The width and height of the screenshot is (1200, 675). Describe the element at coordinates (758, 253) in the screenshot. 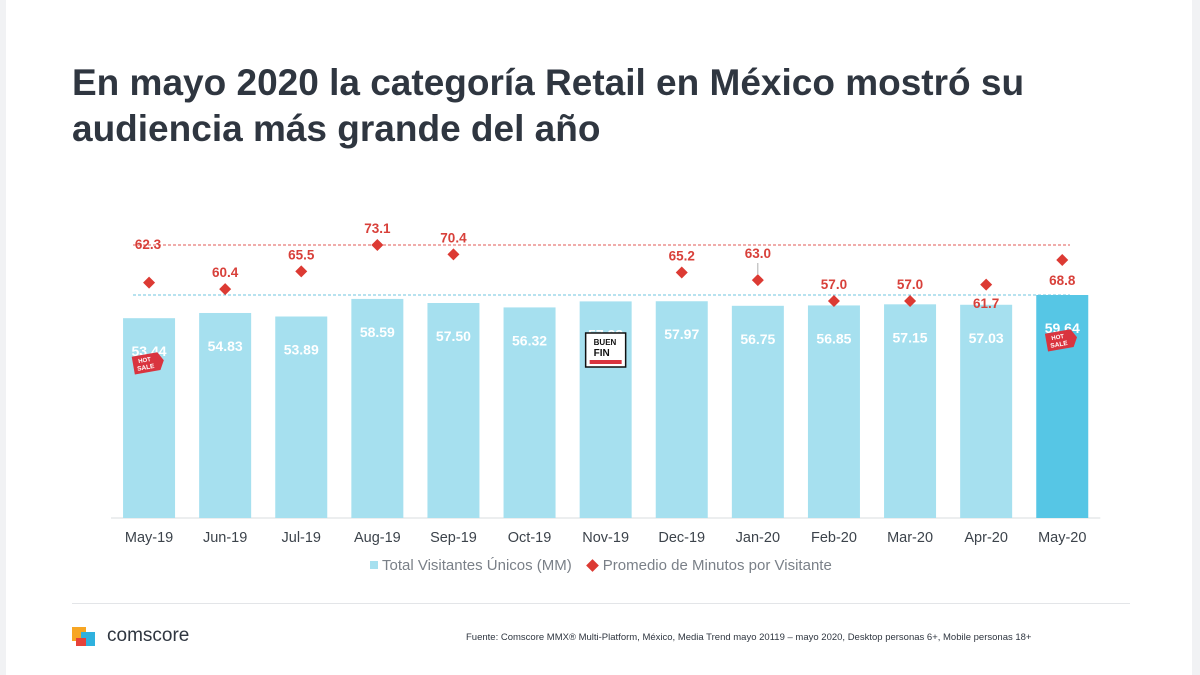

I see `marker-label-jan-20: 63.0` at that location.